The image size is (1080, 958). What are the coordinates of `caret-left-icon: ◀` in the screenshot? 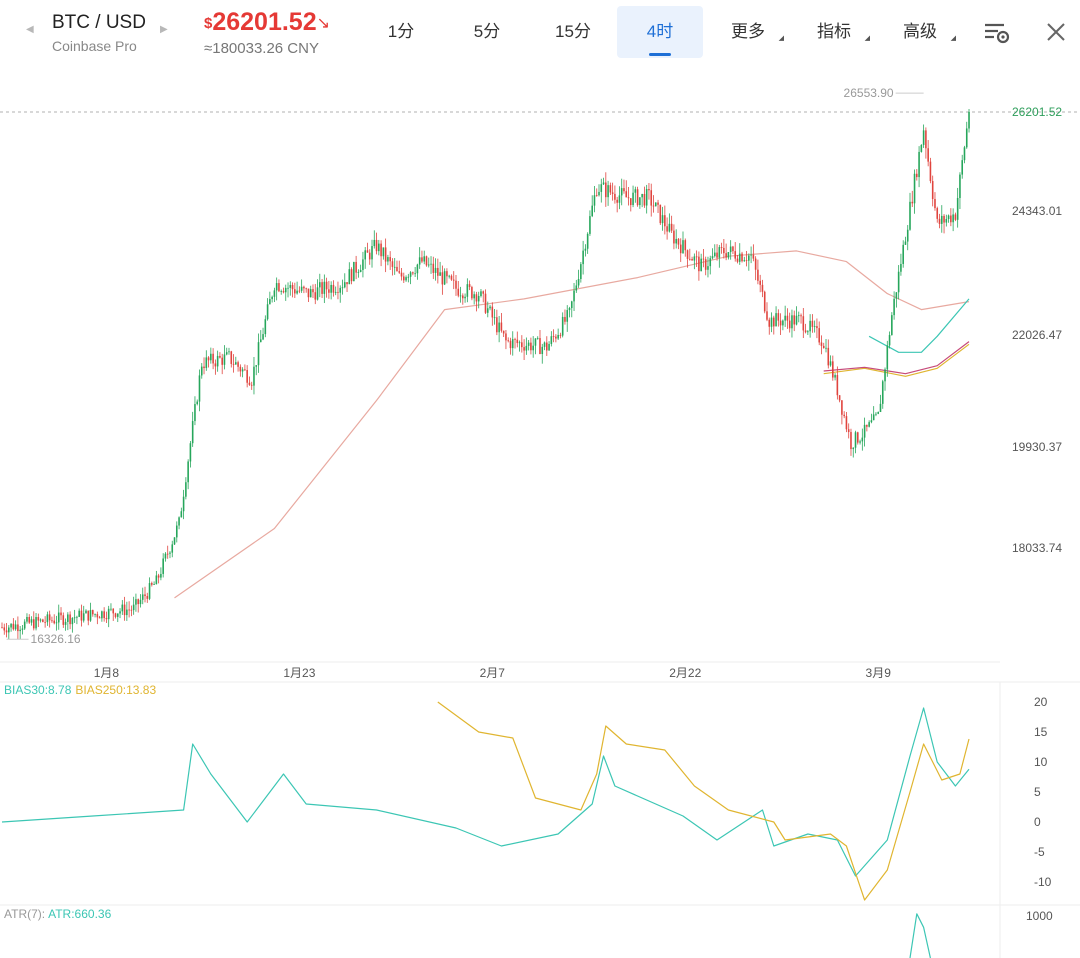 It's located at (30, 29).